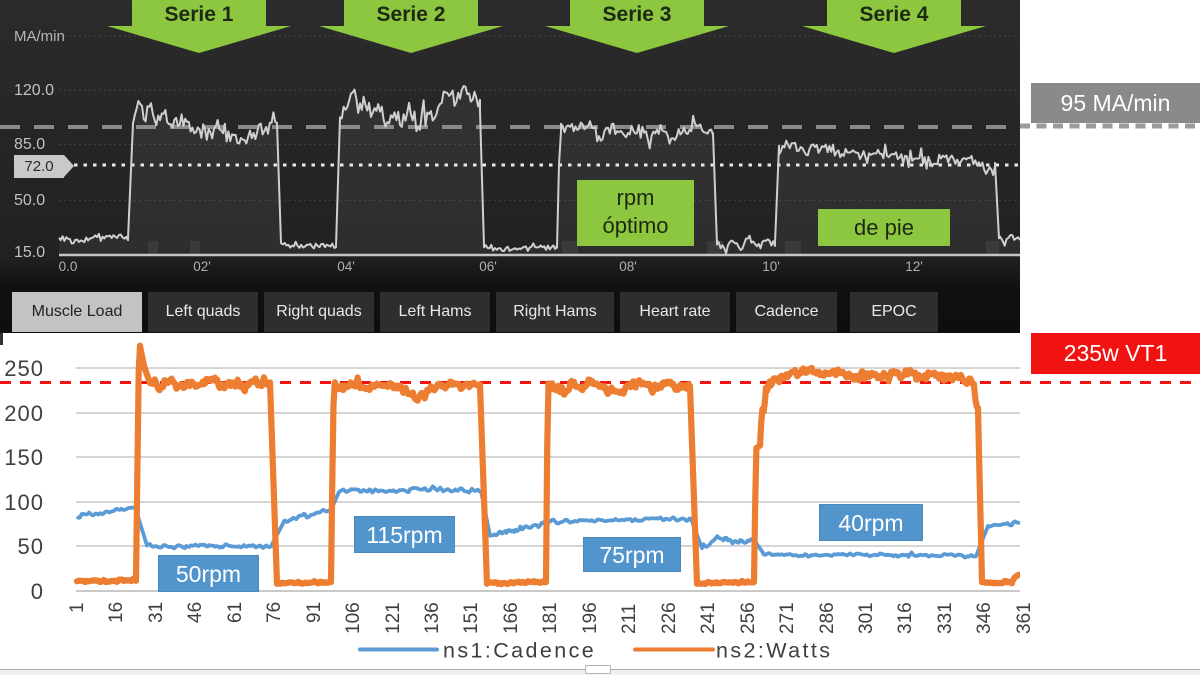 This screenshot has width=1200, height=675. What do you see at coordinates (774, 651) in the screenshot?
I see `svg-text: ns2:Watts` at bounding box center [774, 651].